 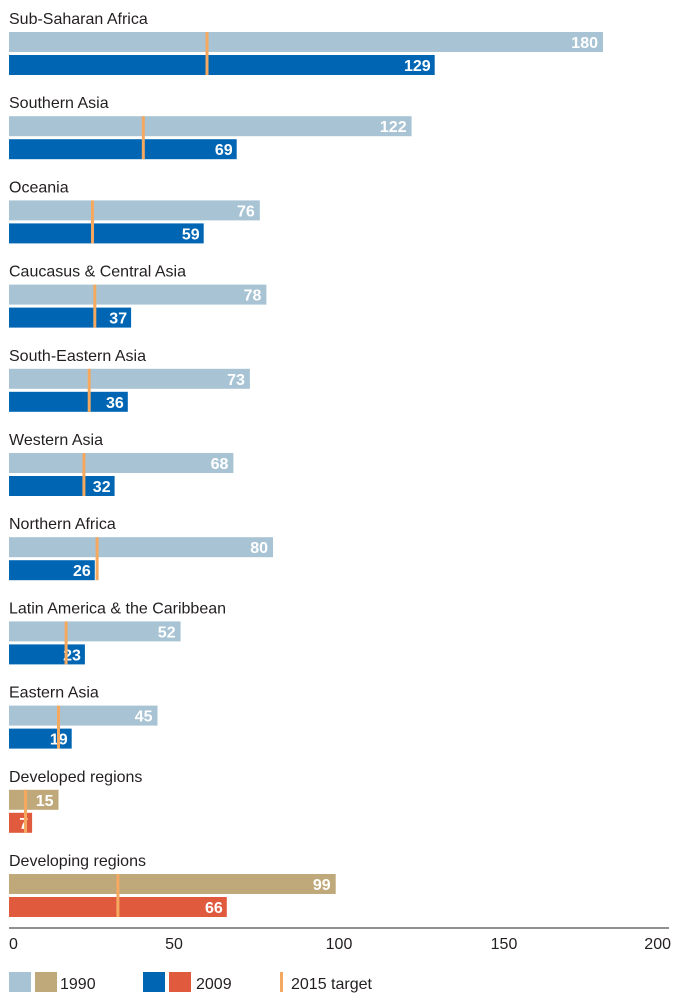 What do you see at coordinates (95, 306) in the screenshot?
I see `target-marker-caucasus-and-central-asia` at bounding box center [95, 306].